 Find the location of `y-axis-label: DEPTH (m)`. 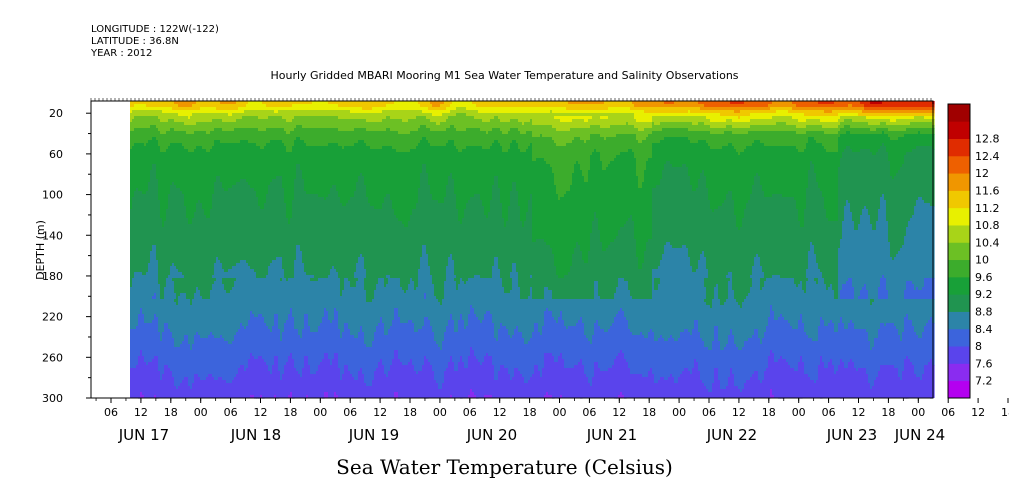

y-axis-label: DEPTH (m) is located at coordinates (40, 250).